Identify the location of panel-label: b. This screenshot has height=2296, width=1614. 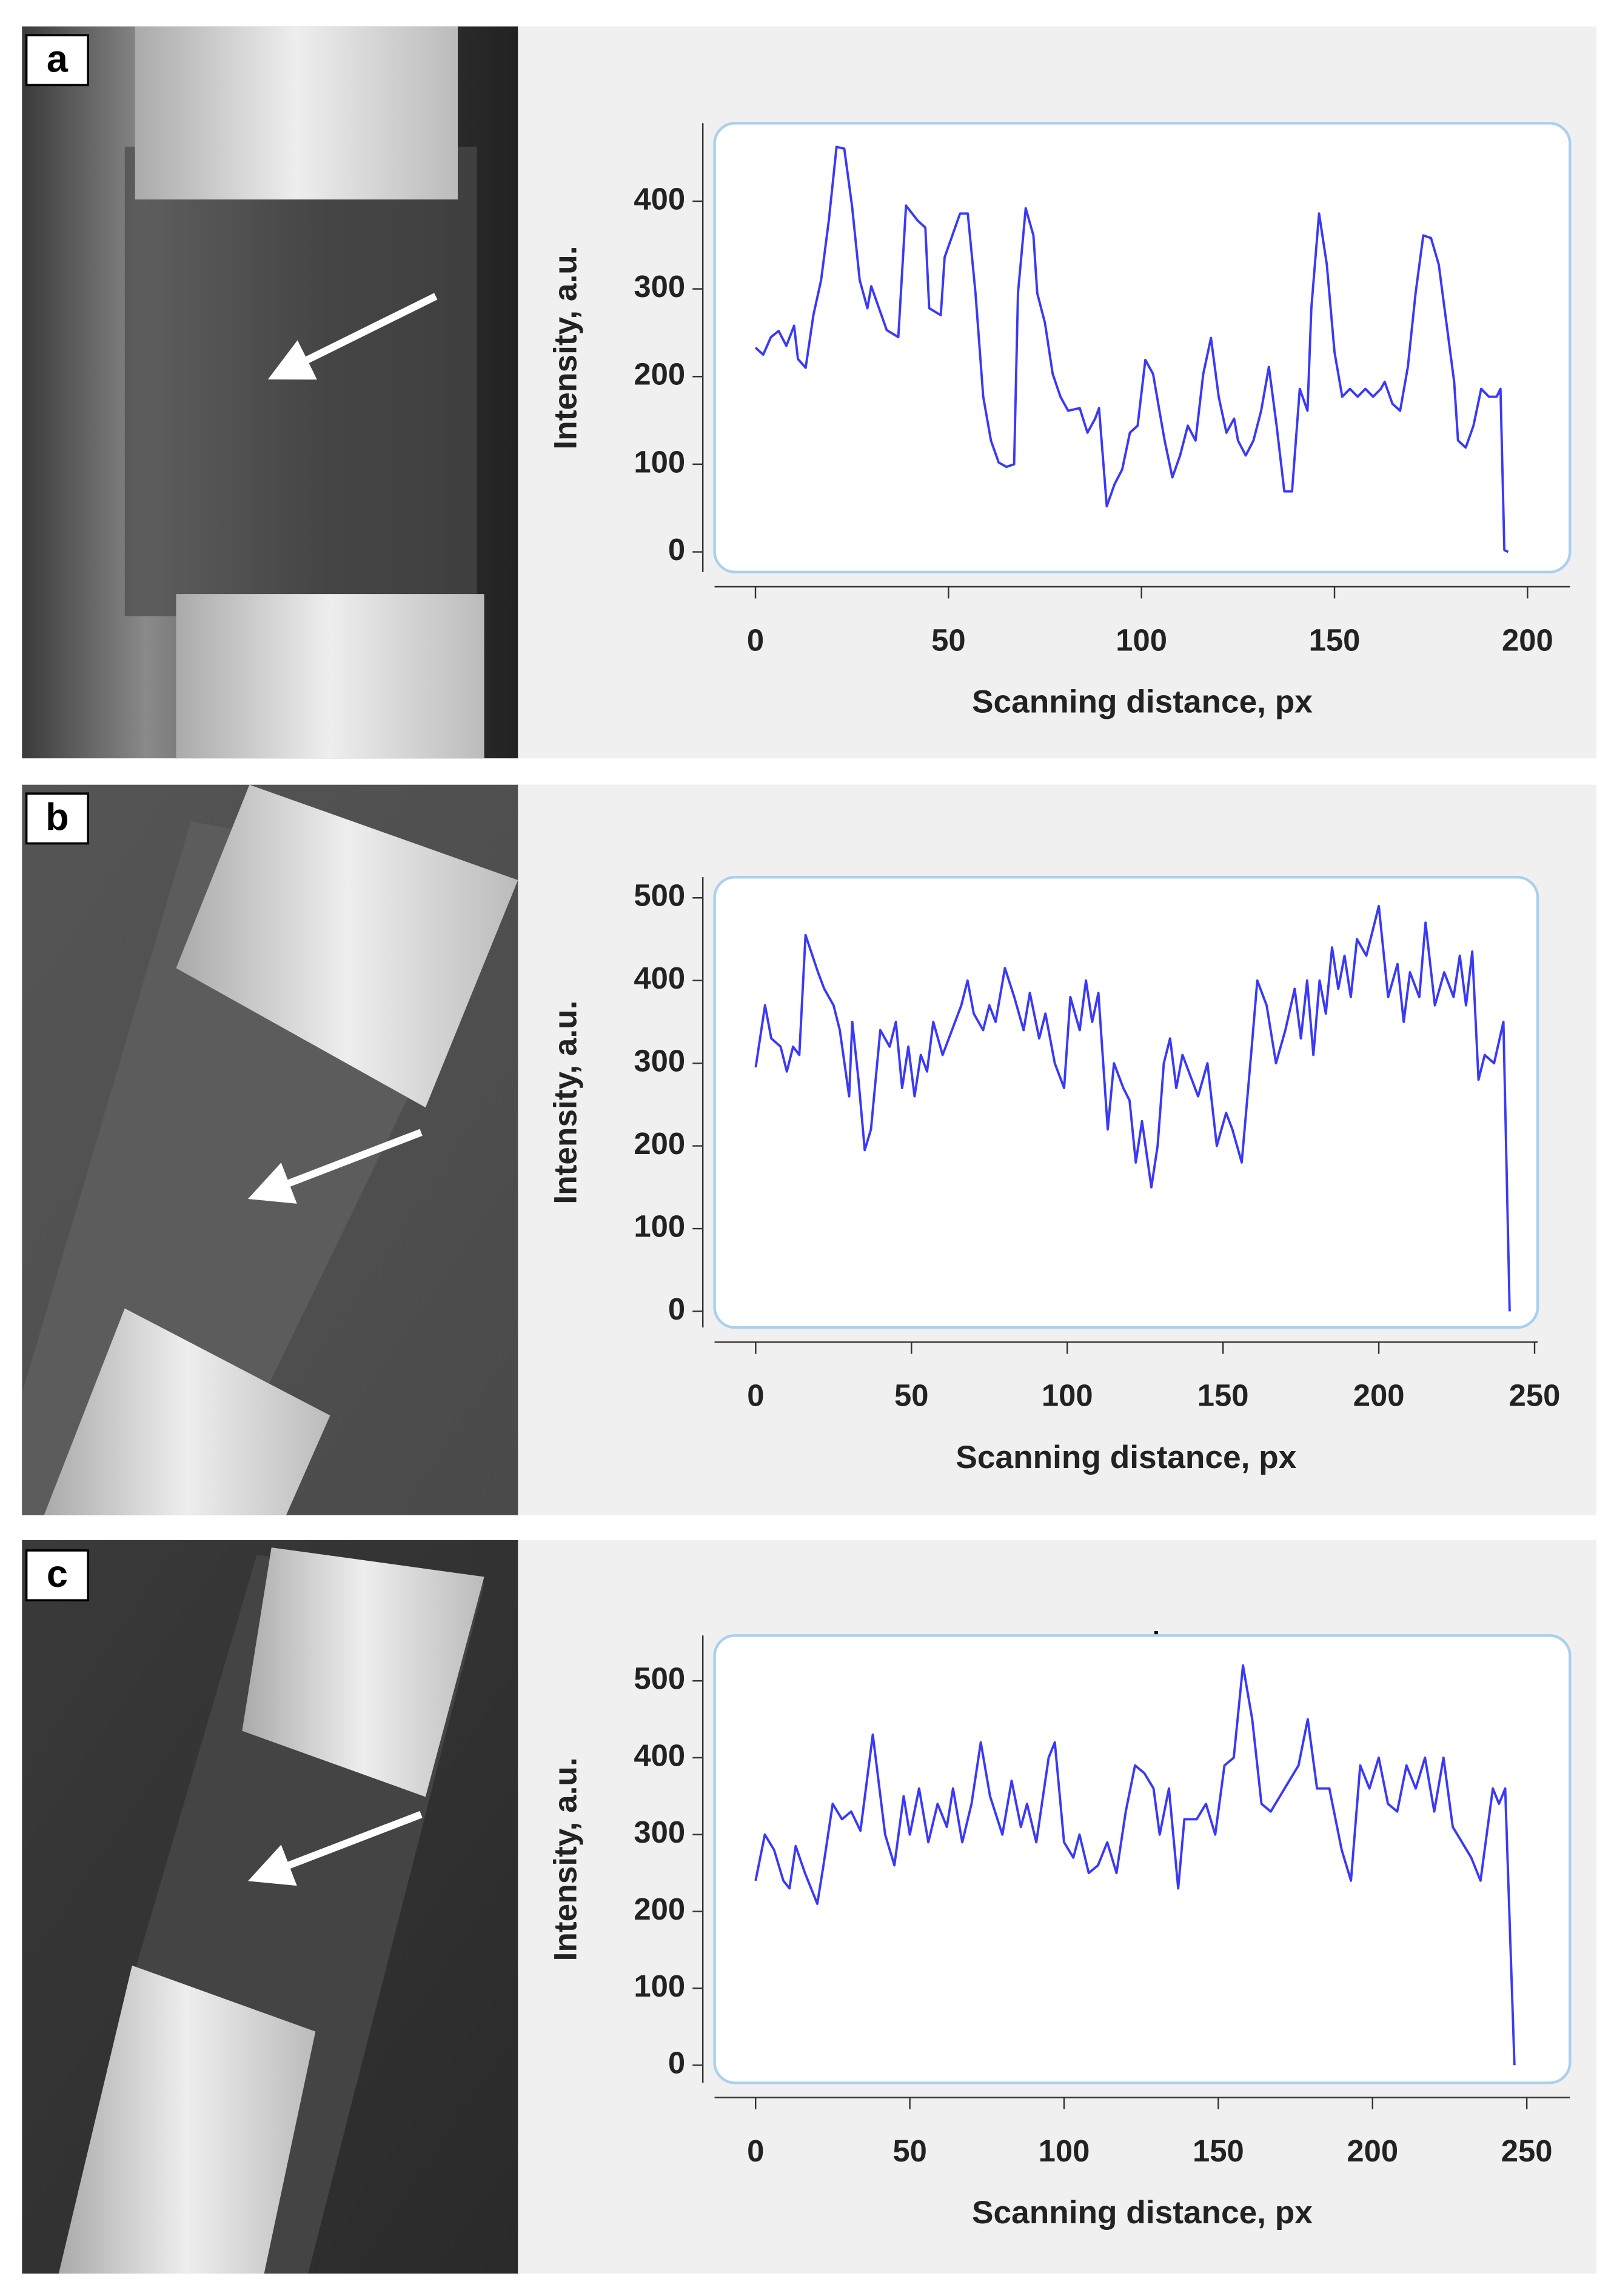
(57, 817).